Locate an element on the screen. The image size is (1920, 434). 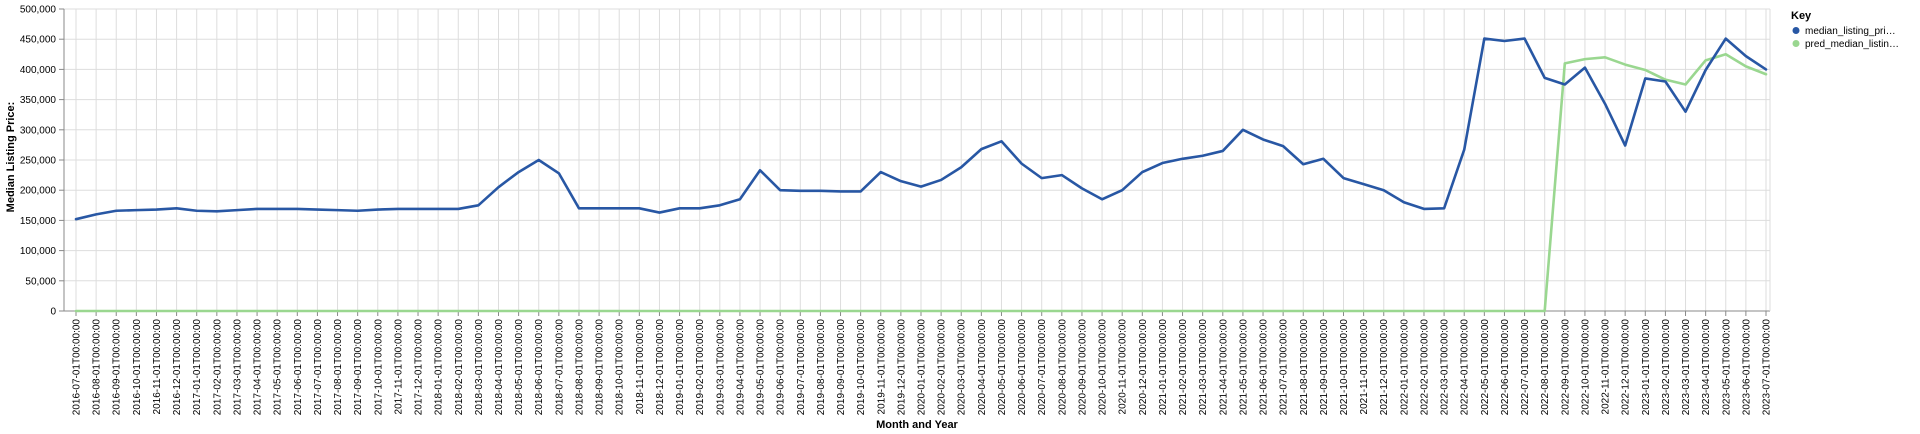
x-tick-label: 2021-02-01T00:00:00 is located at coordinates (1183, 367).